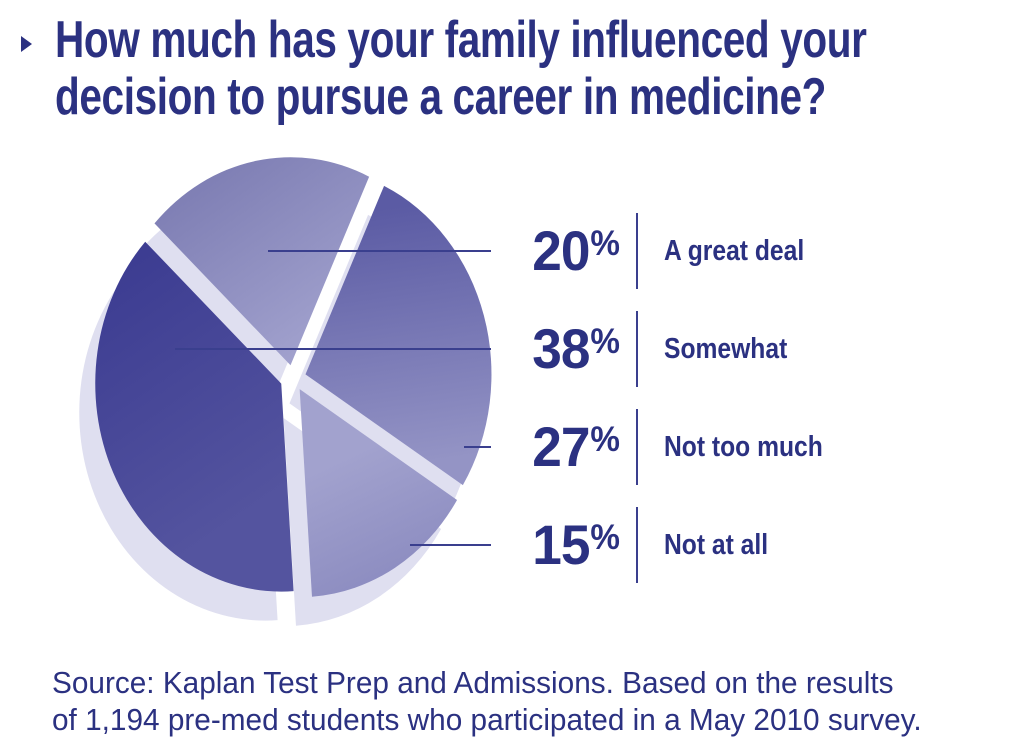  What do you see at coordinates (561, 250) in the screenshot?
I see `percent-value: 20` at bounding box center [561, 250].